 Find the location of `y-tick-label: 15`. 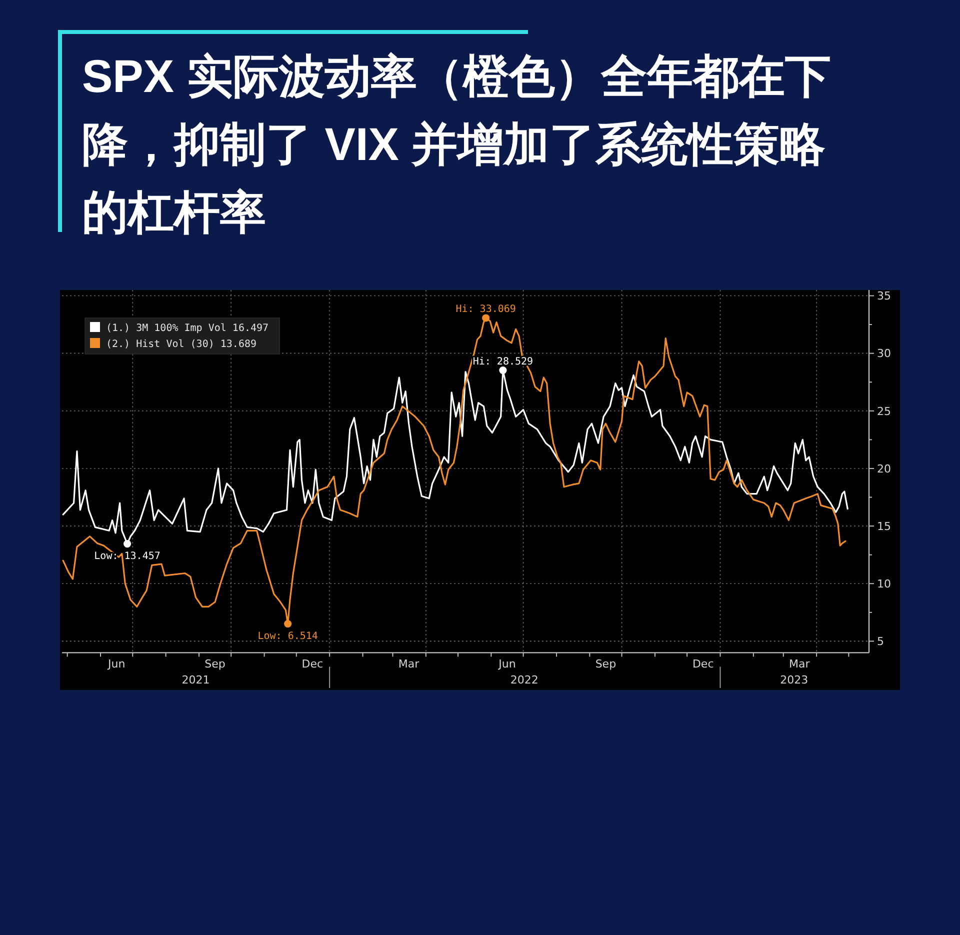

y-tick-label: 15 is located at coordinates (884, 526).